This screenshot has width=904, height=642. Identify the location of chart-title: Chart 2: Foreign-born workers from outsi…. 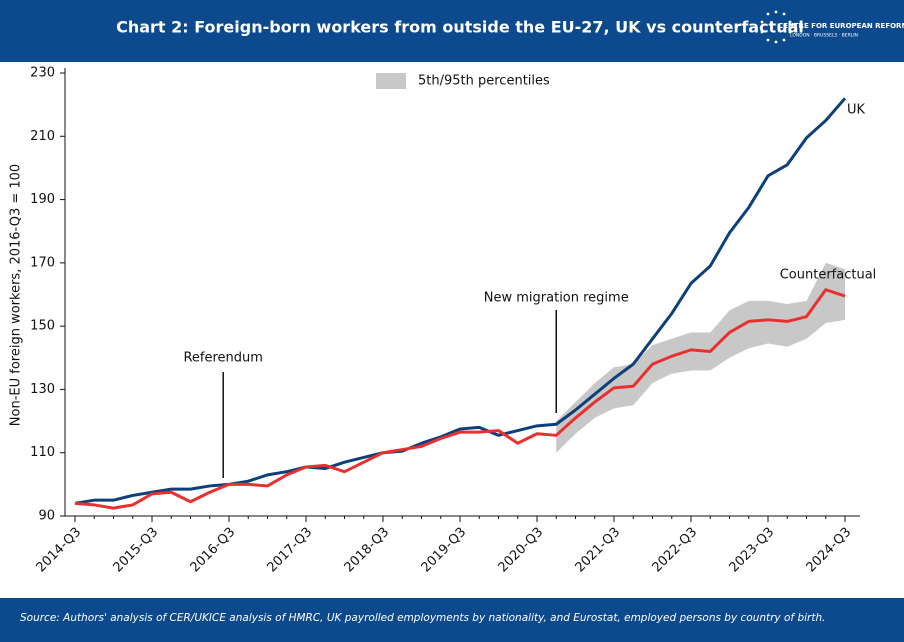
(460, 27).